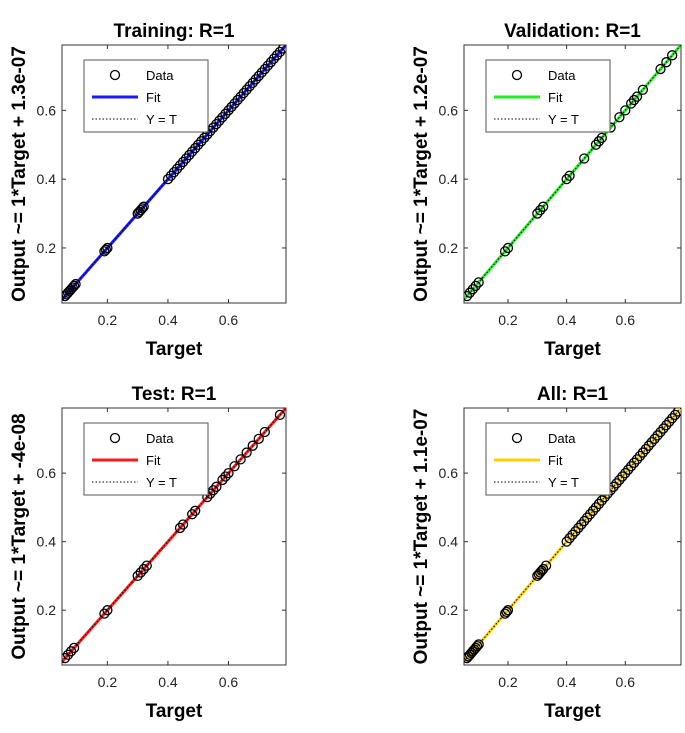 This screenshot has width=685, height=733. What do you see at coordinates (19, 536) in the screenshot?
I see `y-axis-label: Output ~= 1*Target + -4e-08` at bounding box center [19, 536].